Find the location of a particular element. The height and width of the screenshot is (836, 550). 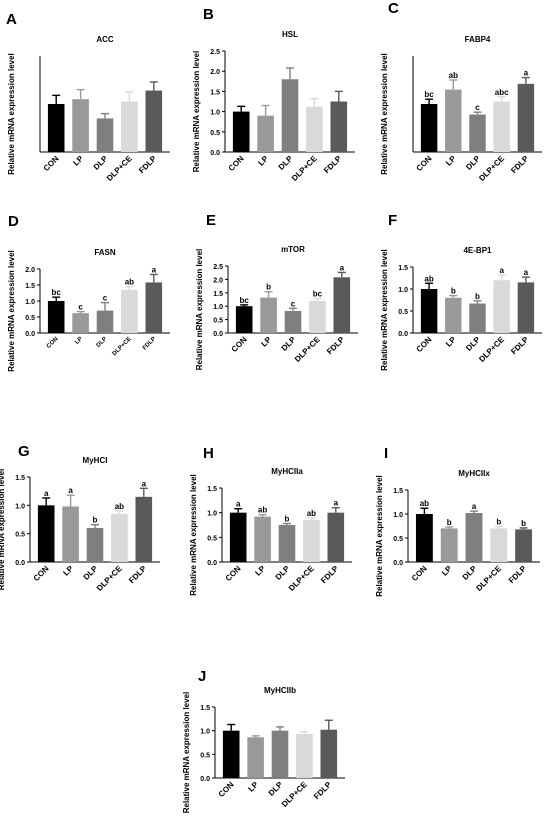

panel-g-ytick-label-0: 0.0 is located at coordinates (20, 563).